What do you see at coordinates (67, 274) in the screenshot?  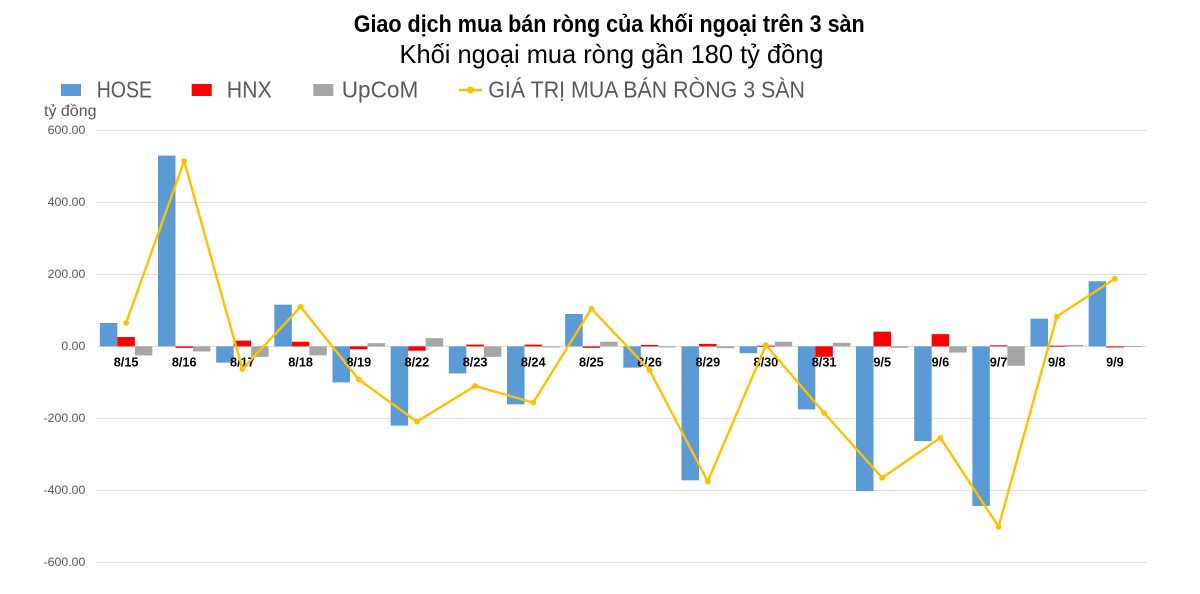 I see `svg-text: 200.00` at bounding box center [67, 274].